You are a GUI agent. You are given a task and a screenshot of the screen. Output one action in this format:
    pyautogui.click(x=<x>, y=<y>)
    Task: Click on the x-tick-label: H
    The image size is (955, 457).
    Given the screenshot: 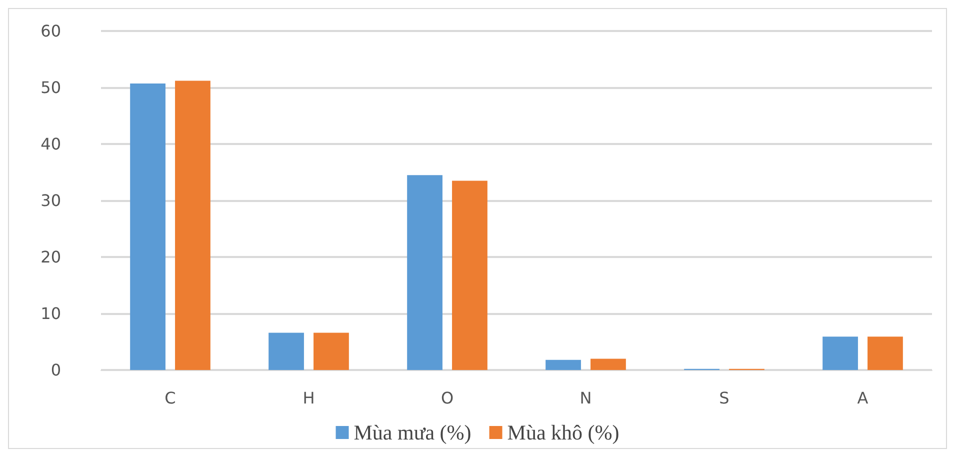 What is the action you would take?
    pyautogui.click(x=308, y=398)
    